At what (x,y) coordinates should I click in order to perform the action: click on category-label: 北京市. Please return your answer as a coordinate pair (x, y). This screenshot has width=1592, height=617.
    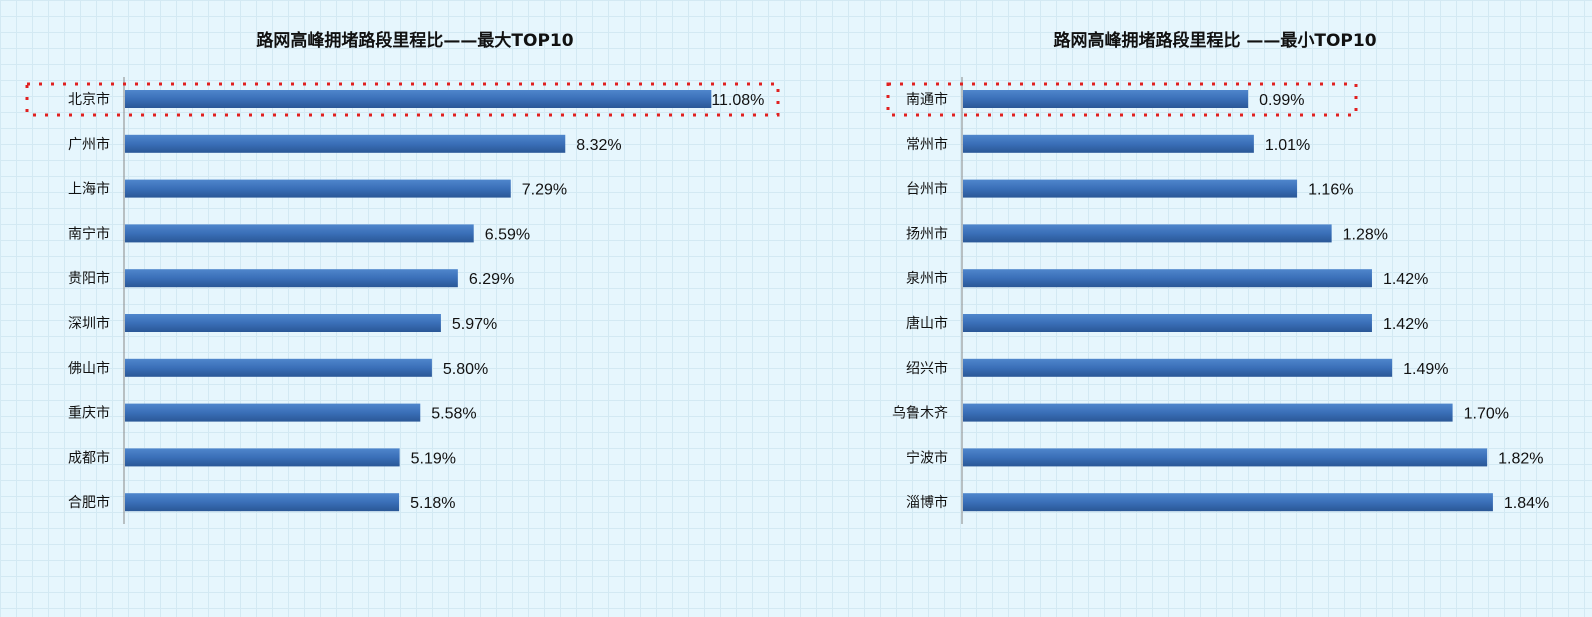
    Looking at the image, I should click on (89, 99).